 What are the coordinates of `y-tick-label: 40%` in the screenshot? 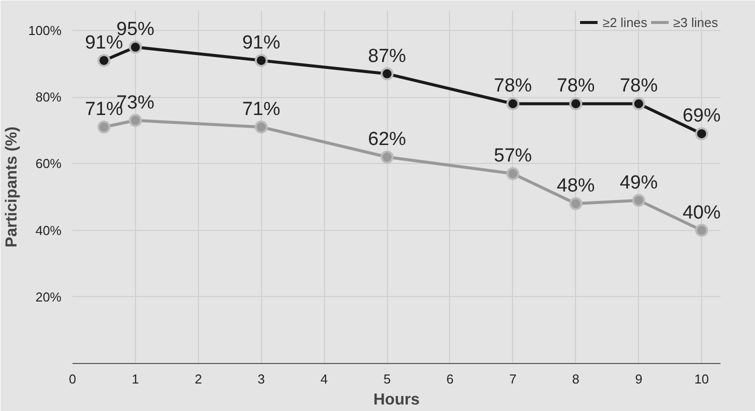 It's located at (48, 230).